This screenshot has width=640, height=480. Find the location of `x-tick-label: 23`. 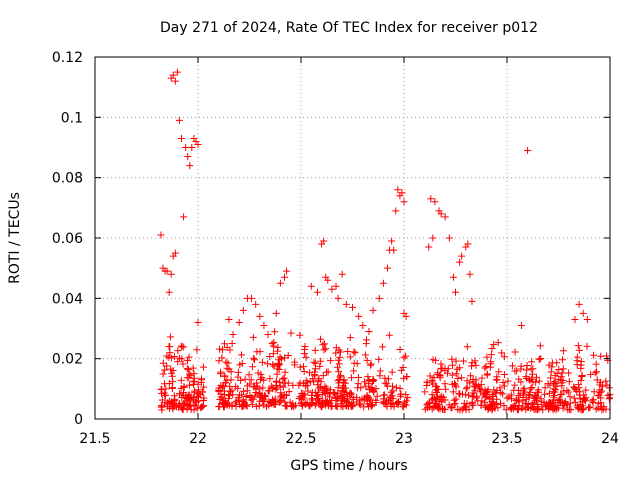

x-tick-label: 23 is located at coordinates (404, 439).